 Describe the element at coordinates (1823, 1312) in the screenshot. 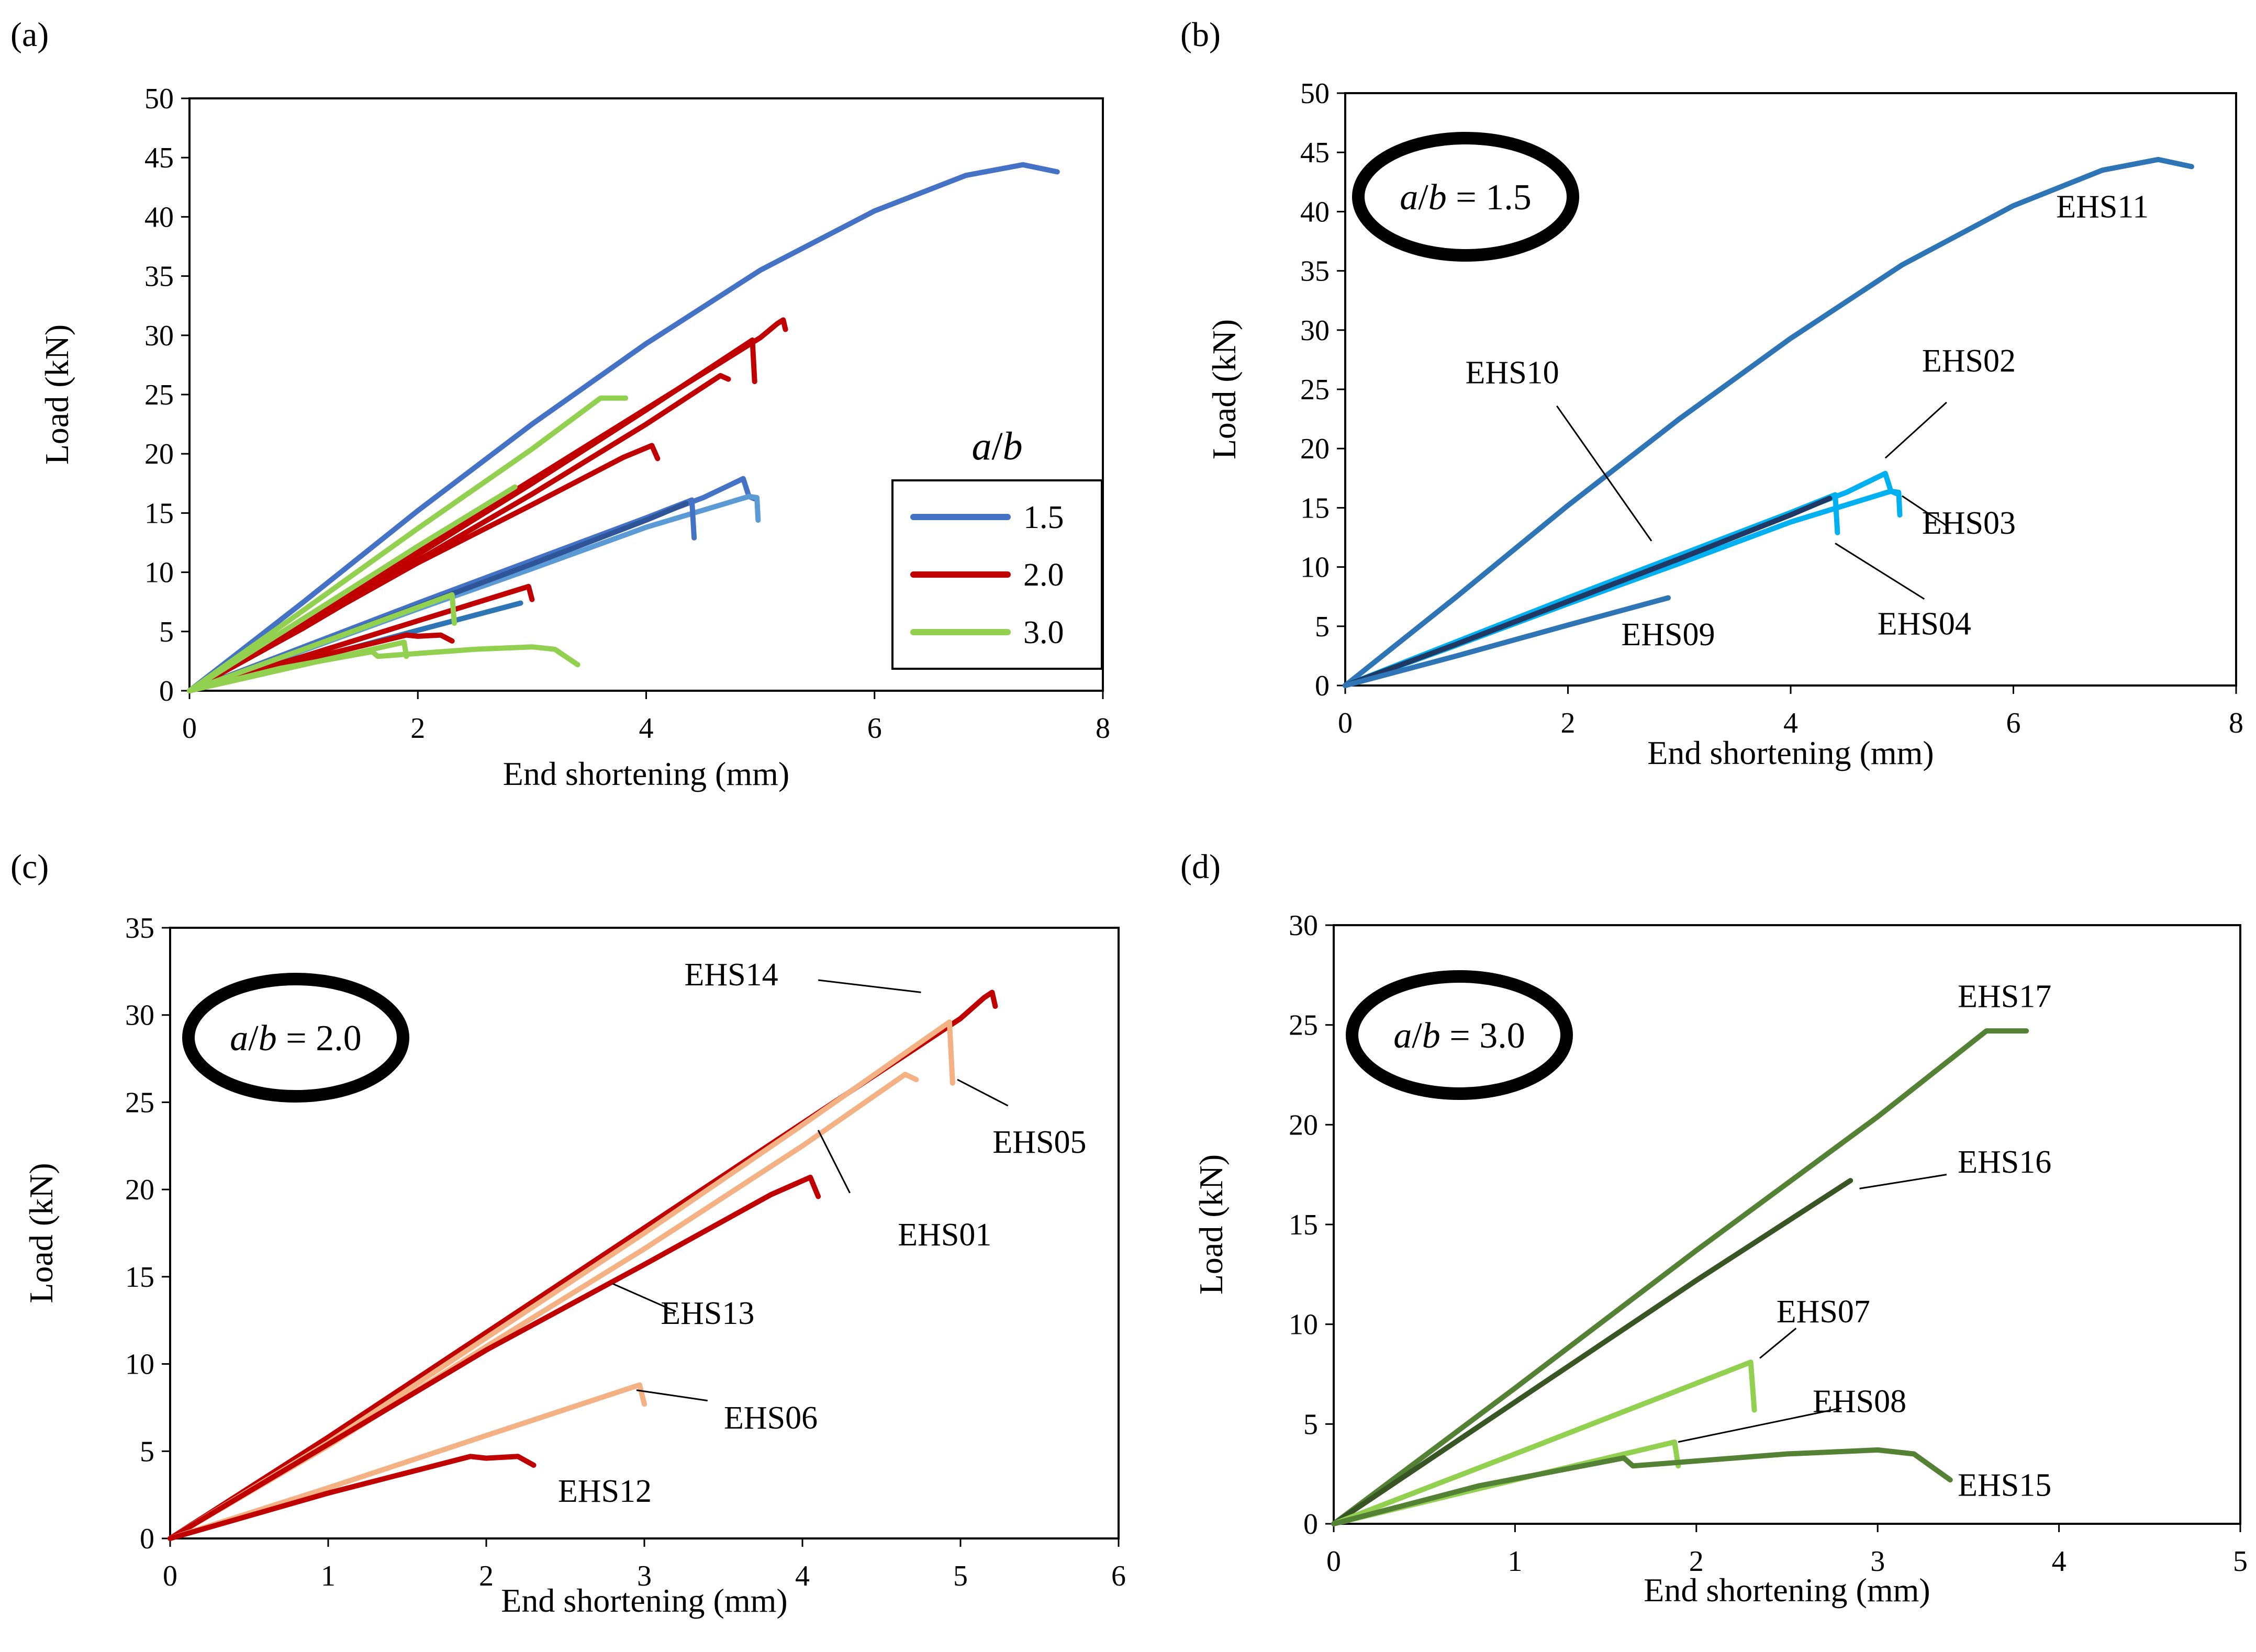

I see `annotation-ehs07: EHS07` at that location.